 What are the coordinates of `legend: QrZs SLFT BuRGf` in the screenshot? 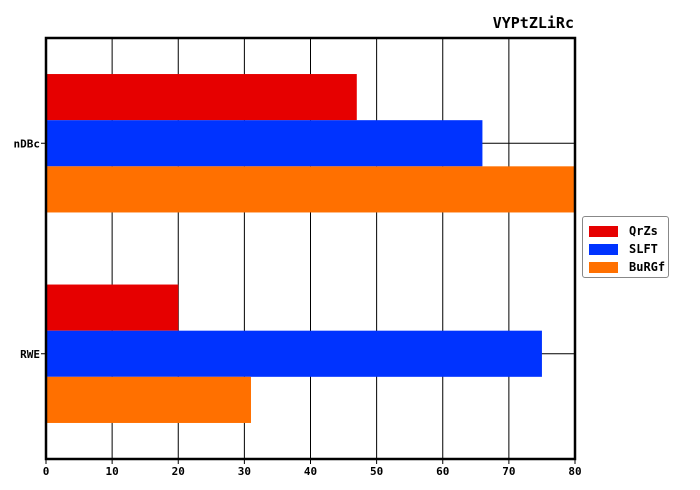 It's located at (625, 247).